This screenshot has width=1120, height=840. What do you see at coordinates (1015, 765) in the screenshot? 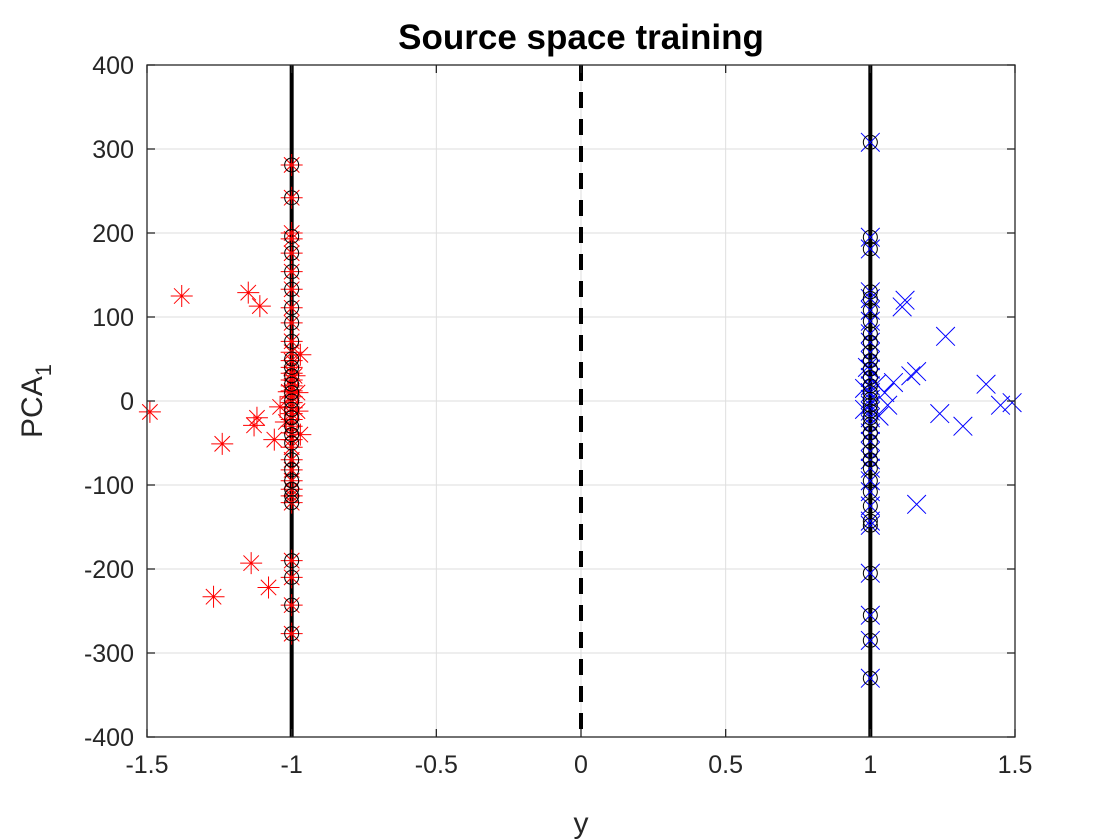
I see `x-tick-label: 1.5` at bounding box center [1015, 765].